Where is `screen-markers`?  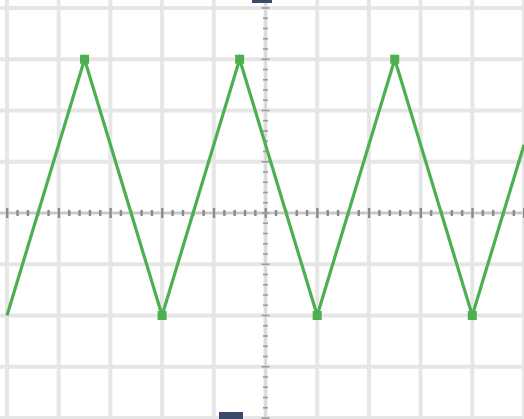
screen-markers is located at coordinates (245, 209).